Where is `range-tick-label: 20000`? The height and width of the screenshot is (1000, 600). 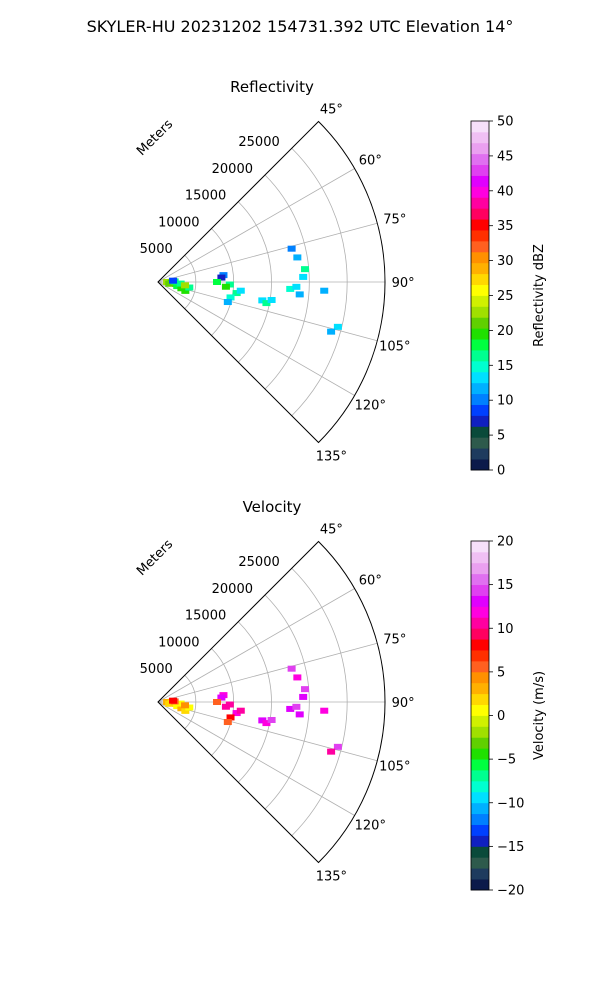
range-tick-label: 20000 is located at coordinates (232, 169).